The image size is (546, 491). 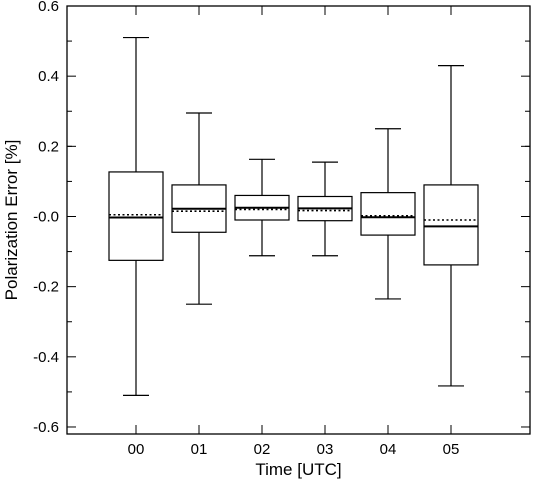 What do you see at coordinates (46, 427) in the screenshot?
I see `y-tick-label: -0.6` at bounding box center [46, 427].